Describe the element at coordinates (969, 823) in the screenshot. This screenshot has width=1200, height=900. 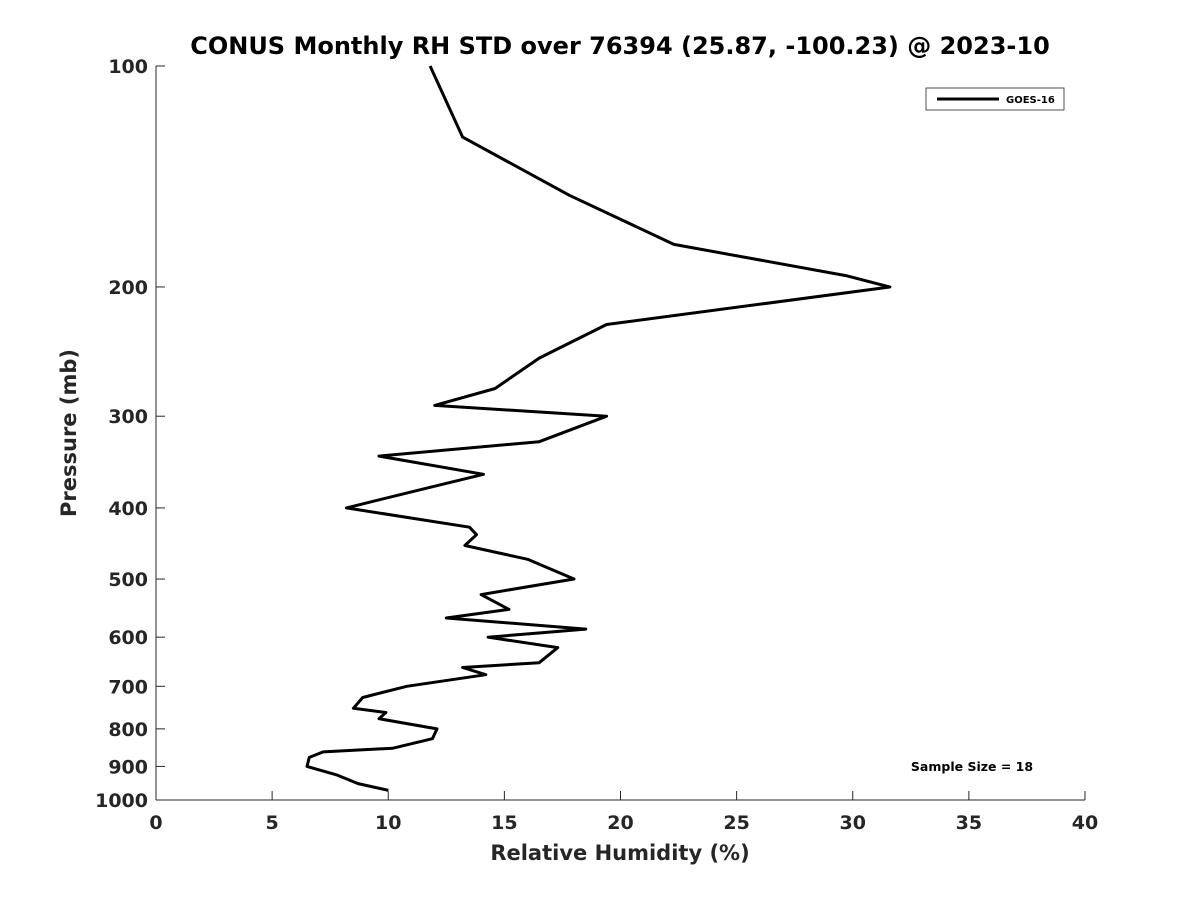
I see `x-tick-label: 35` at that location.